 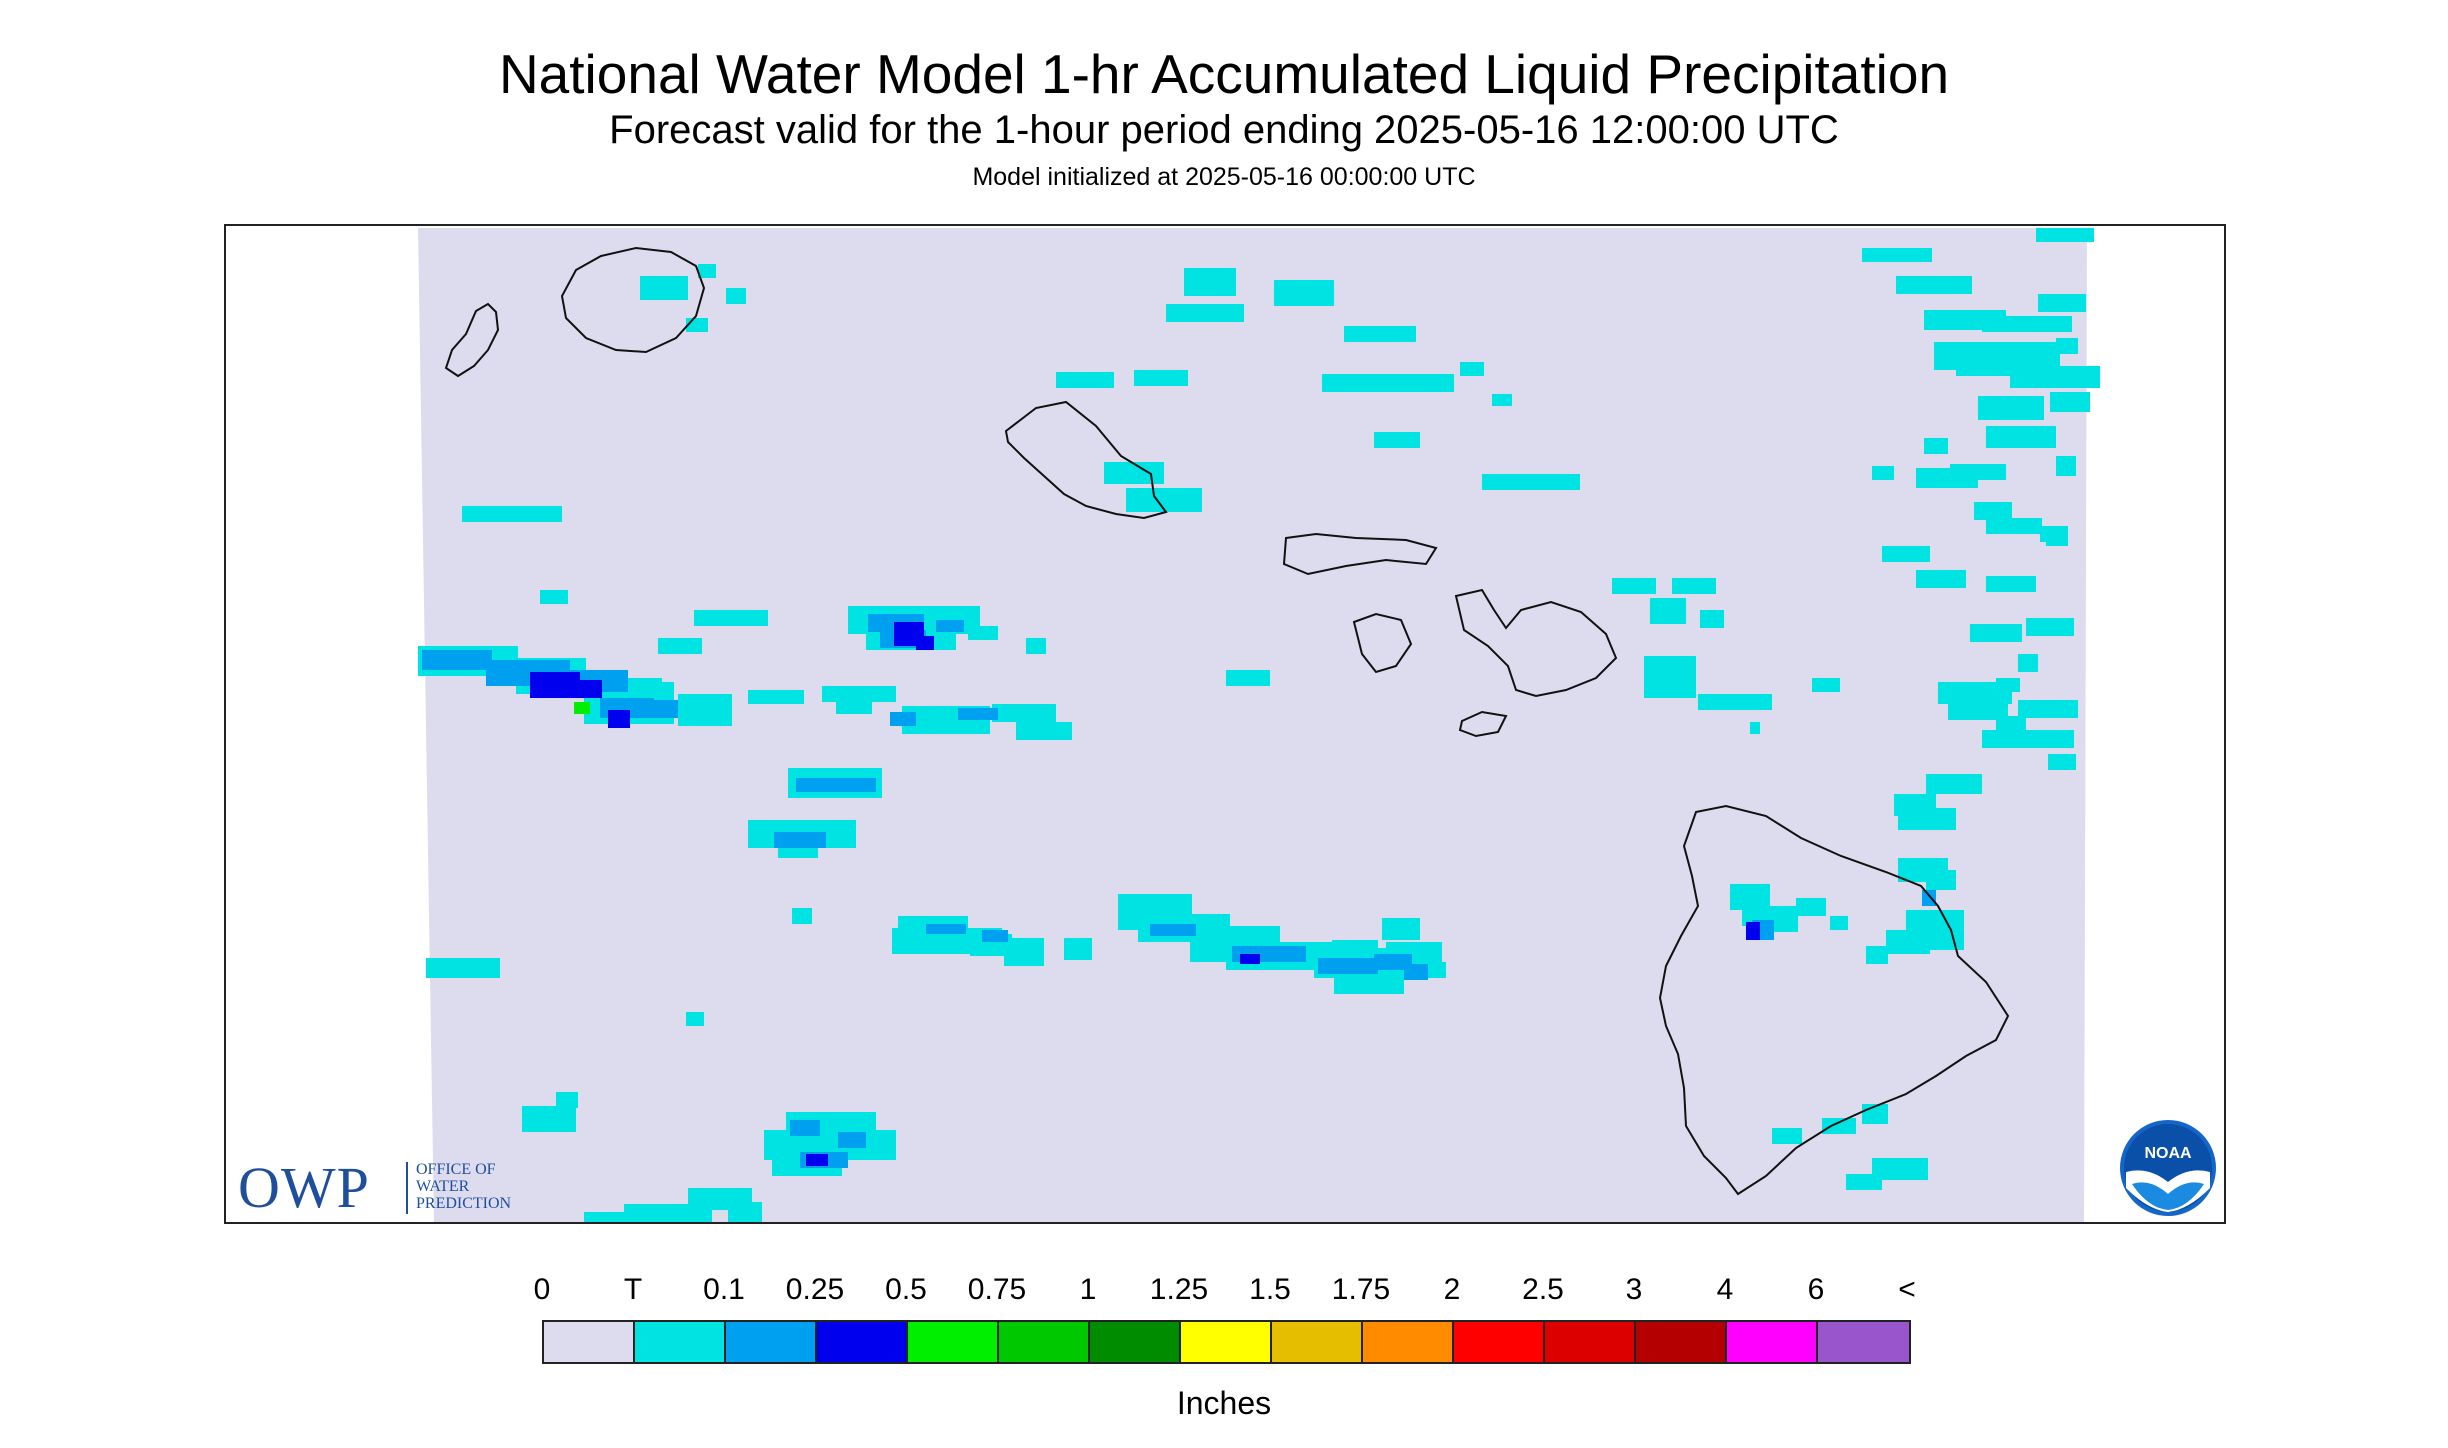 I want to click on legend-tick-label: 0.25, so click(x=815, y=1289).